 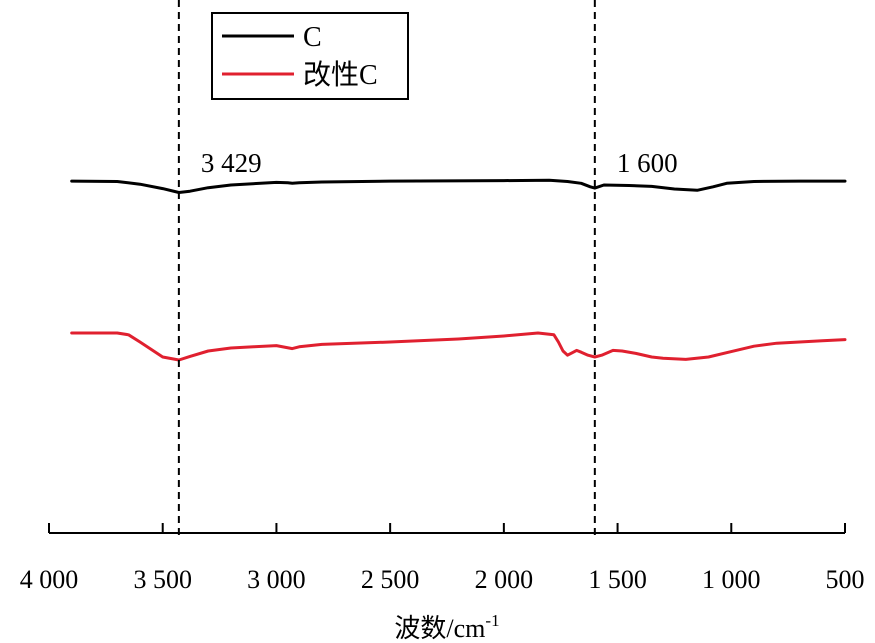 What do you see at coordinates (731, 579) in the screenshot?
I see `x-tick-label: 1 000` at bounding box center [731, 579].